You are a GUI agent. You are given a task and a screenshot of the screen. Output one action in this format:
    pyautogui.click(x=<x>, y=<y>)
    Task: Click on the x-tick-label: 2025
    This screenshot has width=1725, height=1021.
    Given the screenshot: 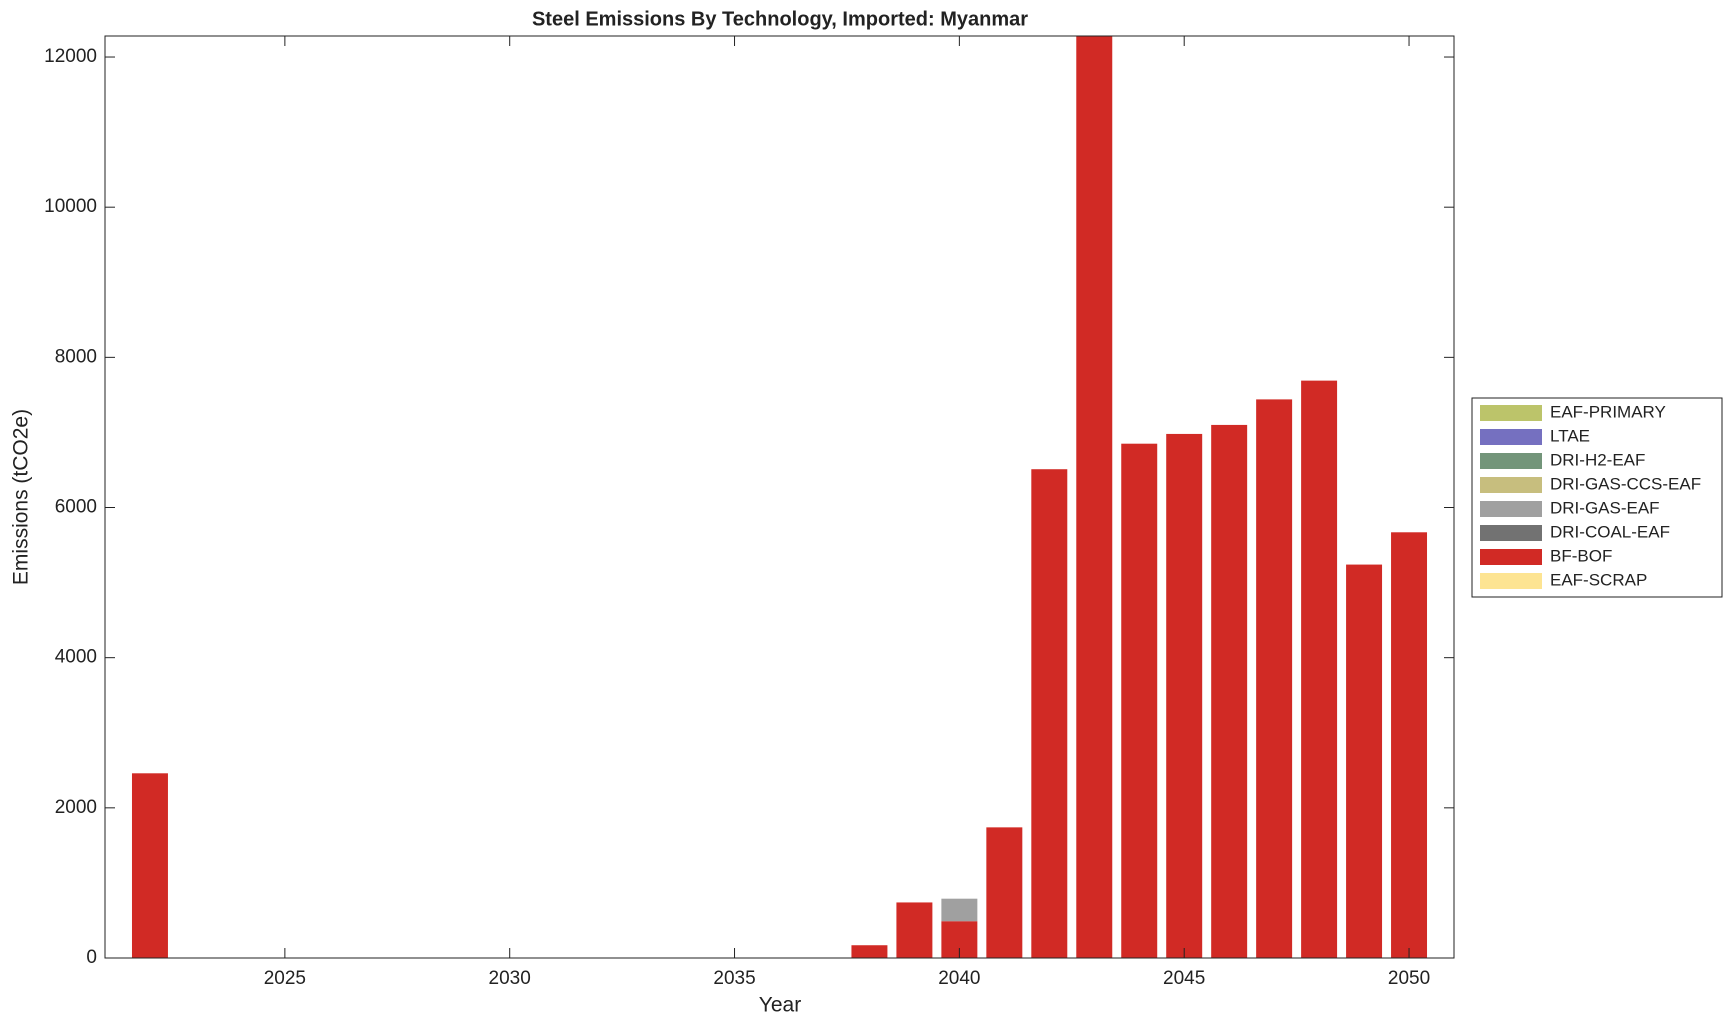 What is the action you would take?
    pyautogui.click(x=285, y=978)
    